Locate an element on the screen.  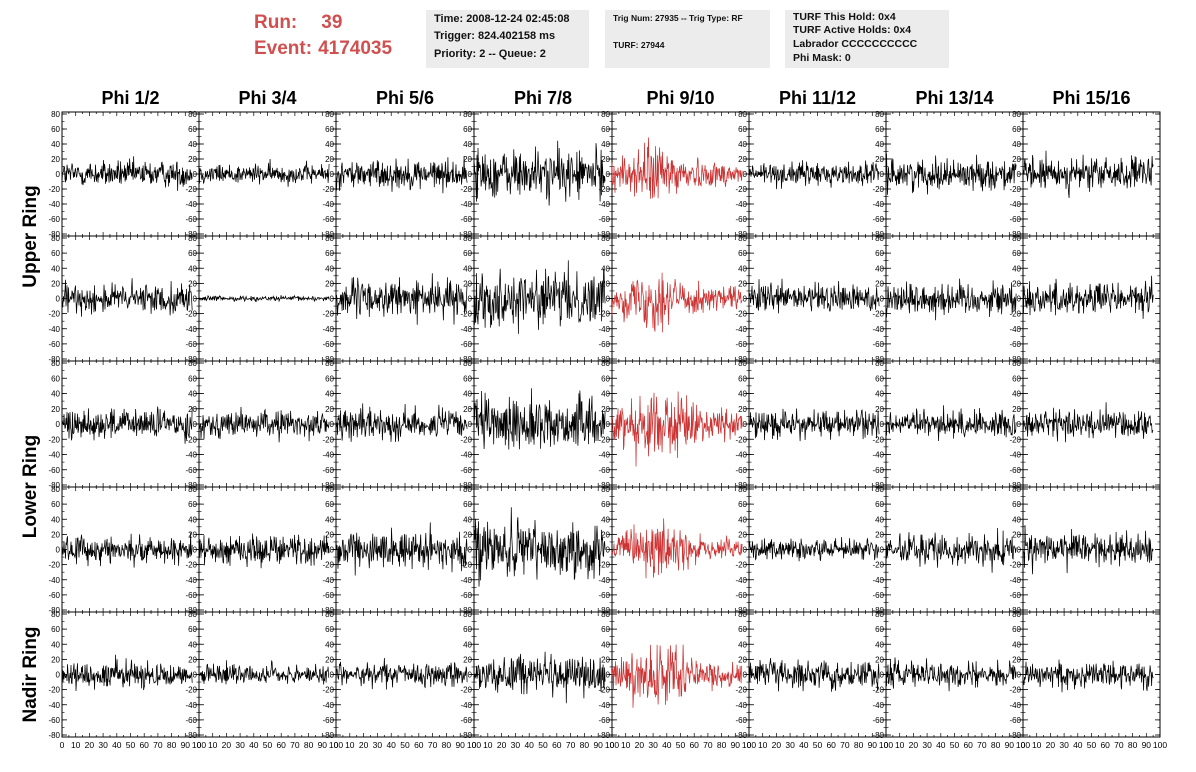
column-title: Phi 7/8 is located at coordinates (543, 98).